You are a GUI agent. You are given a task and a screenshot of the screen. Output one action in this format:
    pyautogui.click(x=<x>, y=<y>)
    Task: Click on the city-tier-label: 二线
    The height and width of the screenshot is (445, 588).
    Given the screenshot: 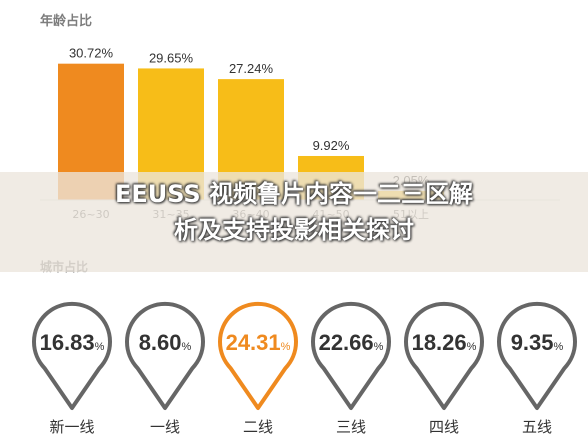 What is the action you would take?
    pyautogui.click(x=258, y=427)
    